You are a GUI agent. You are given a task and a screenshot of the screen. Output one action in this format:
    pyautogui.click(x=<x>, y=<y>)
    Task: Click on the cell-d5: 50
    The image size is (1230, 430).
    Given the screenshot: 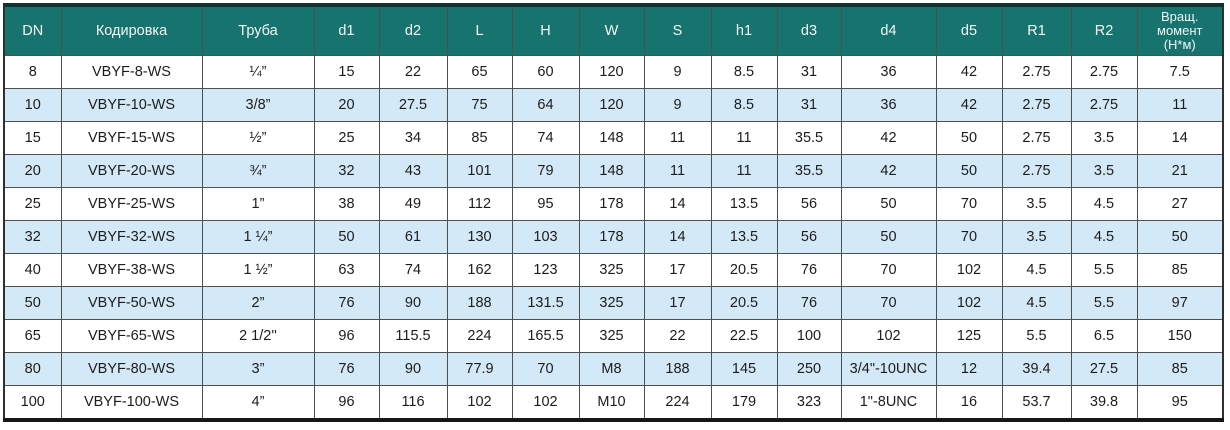 What is the action you would take?
    pyautogui.click(x=969, y=138)
    